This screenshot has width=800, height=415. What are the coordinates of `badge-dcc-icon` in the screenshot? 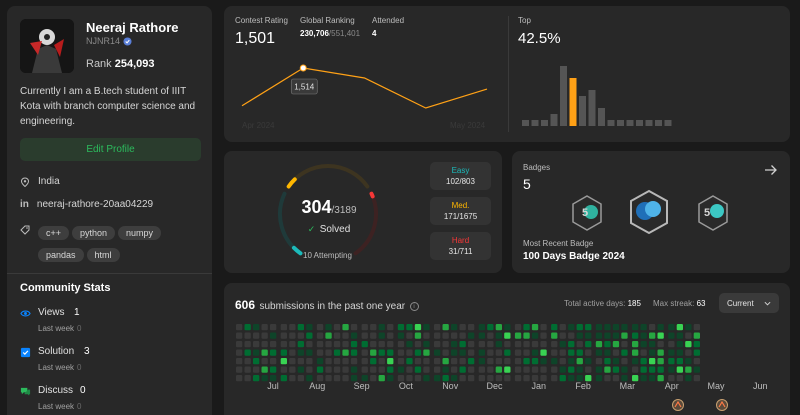 It's located at (649, 212).